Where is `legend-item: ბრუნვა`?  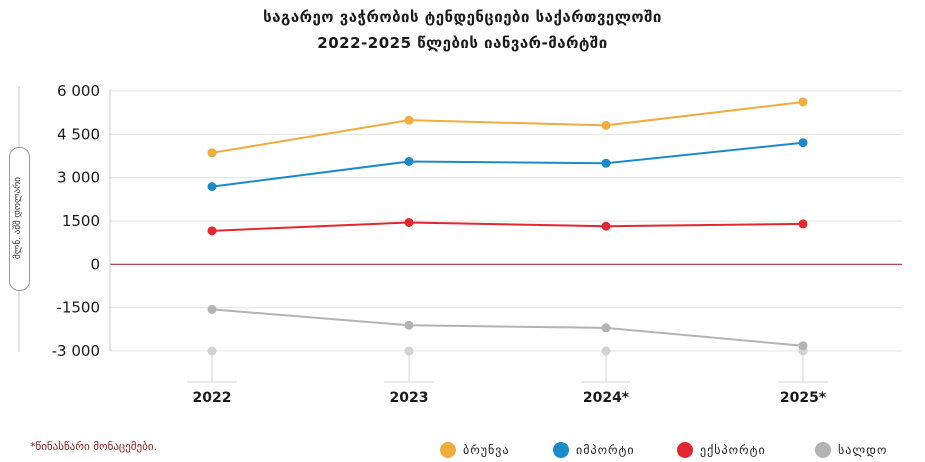 legend-item: ბრუნვა is located at coordinates (475, 450).